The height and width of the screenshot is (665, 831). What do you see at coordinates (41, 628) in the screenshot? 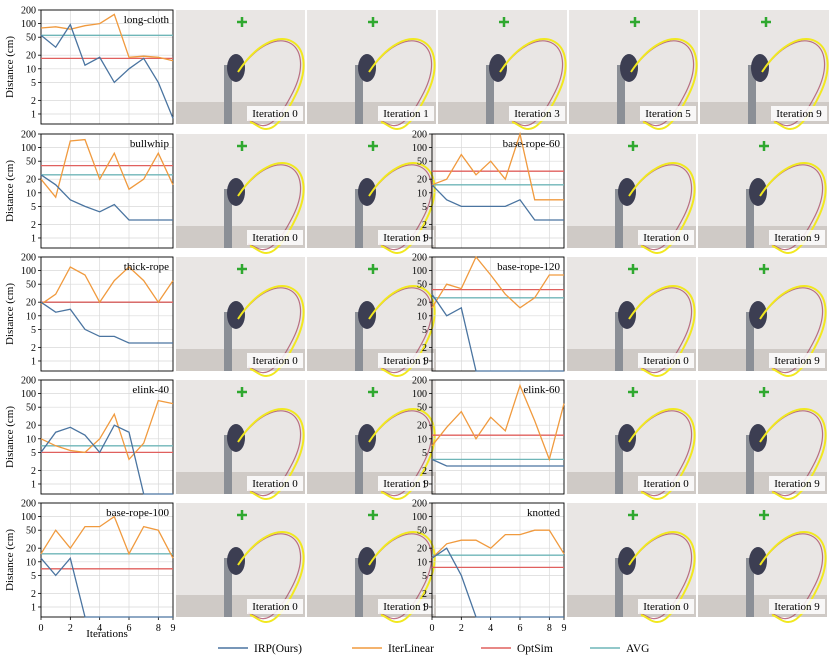
I see `xtick-label: 0` at bounding box center [41, 628].